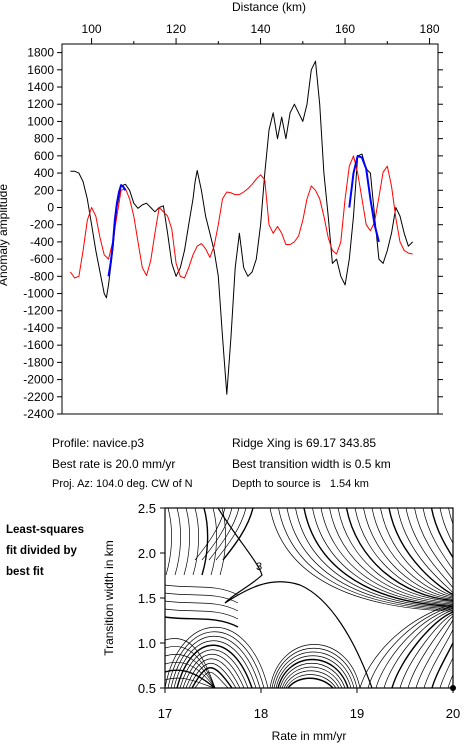  I want to click on profile-y-axis-label: Anomaly amplitude, so click(5, 235).